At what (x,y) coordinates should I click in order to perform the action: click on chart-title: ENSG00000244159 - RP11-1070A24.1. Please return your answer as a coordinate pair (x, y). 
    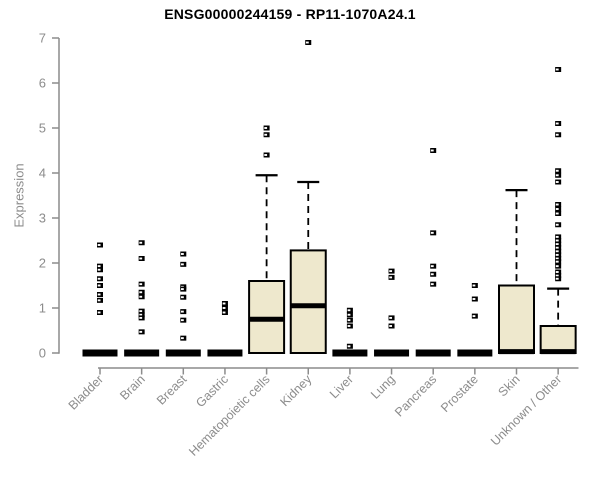
    Looking at the image, I should click on (290, 14).